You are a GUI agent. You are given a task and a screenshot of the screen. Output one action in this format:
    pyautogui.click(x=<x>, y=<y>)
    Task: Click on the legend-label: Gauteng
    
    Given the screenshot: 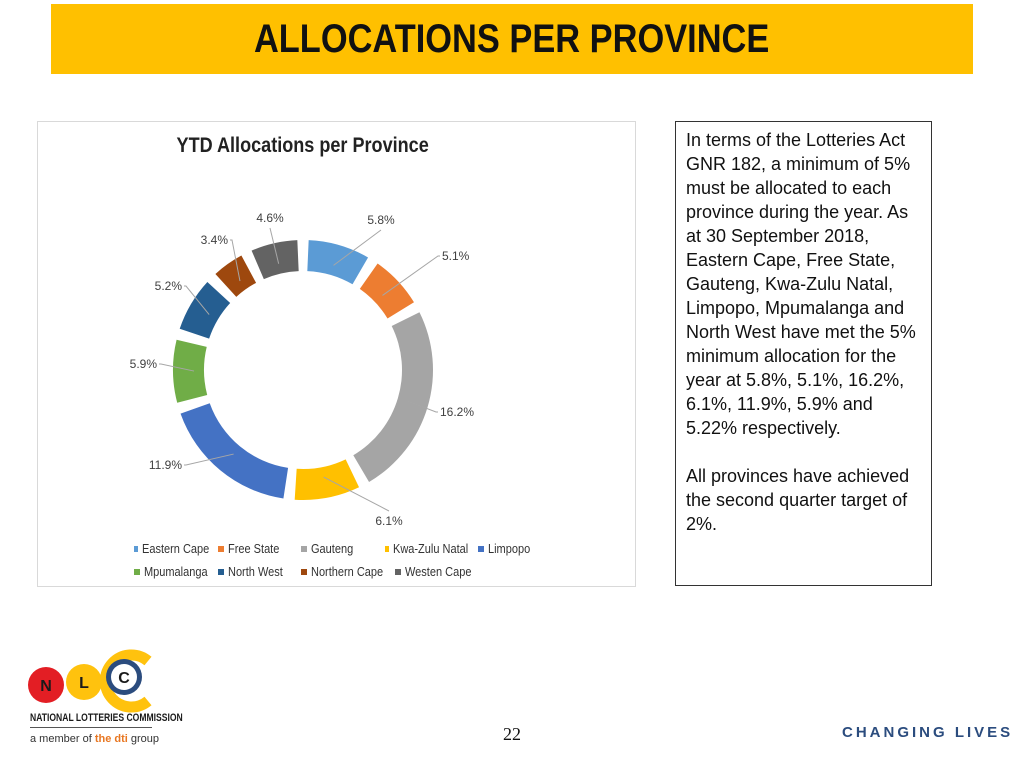 What is the action you would take?
    pyautogui.click(x=332, y=548)
    